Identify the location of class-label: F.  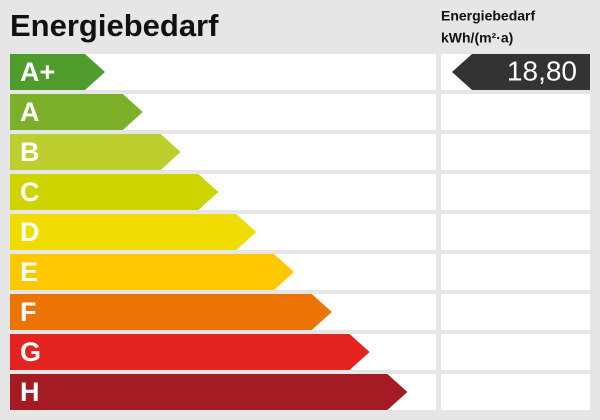
(28, 312).